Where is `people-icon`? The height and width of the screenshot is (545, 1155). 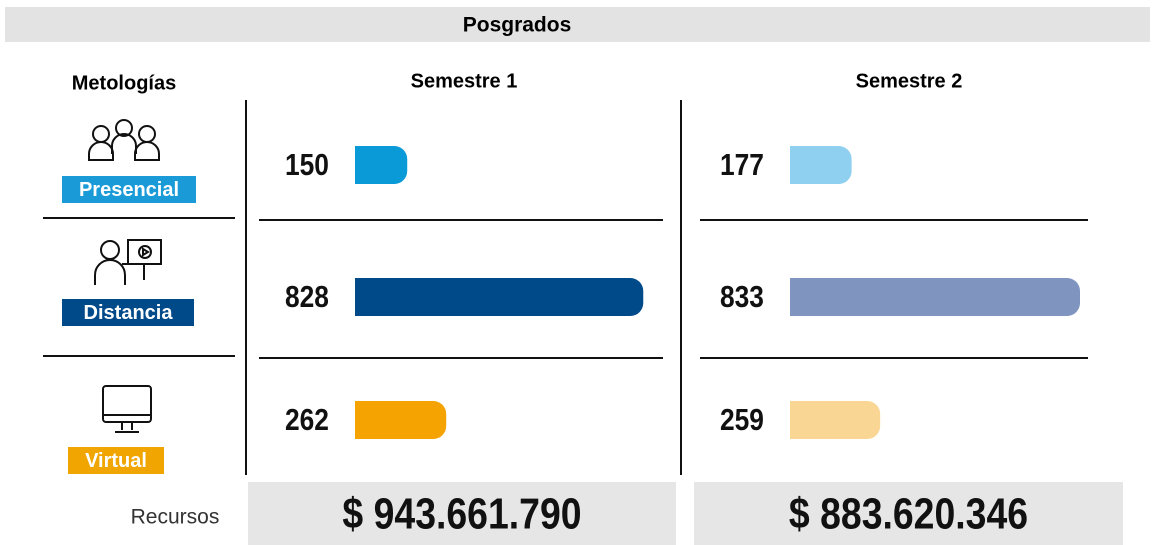 people-icon is located at coordinates (124, 140).